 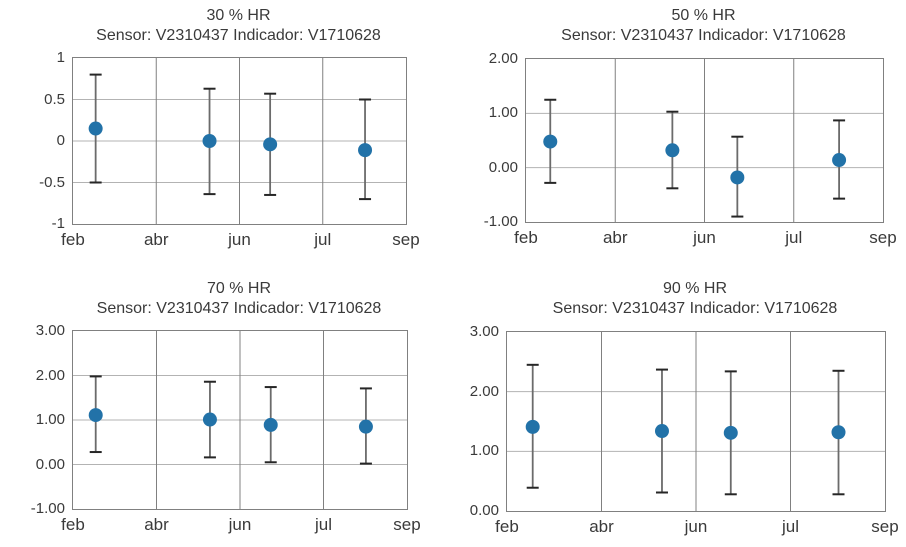 What do you see at coordinates (695, 288) in the screenshot?
I see `chart-title: 90 % HR` at bounding box center [695, 288].